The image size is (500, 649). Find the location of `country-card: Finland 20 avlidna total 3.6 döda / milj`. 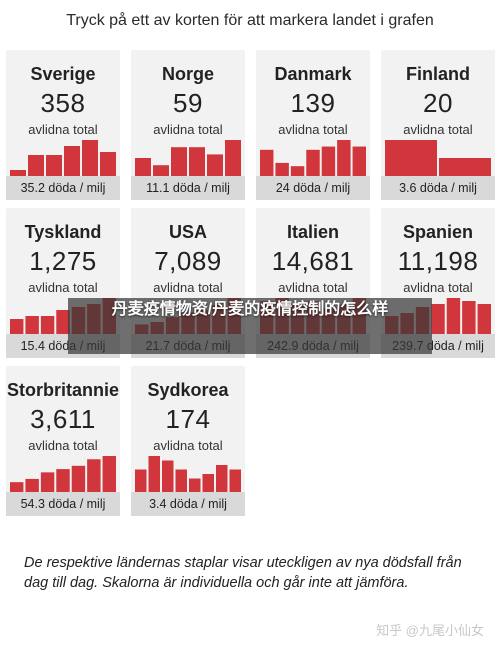

country-card: Finland 20 avlidna total 3.6 döda / milj is located at coordinates (438, 125).